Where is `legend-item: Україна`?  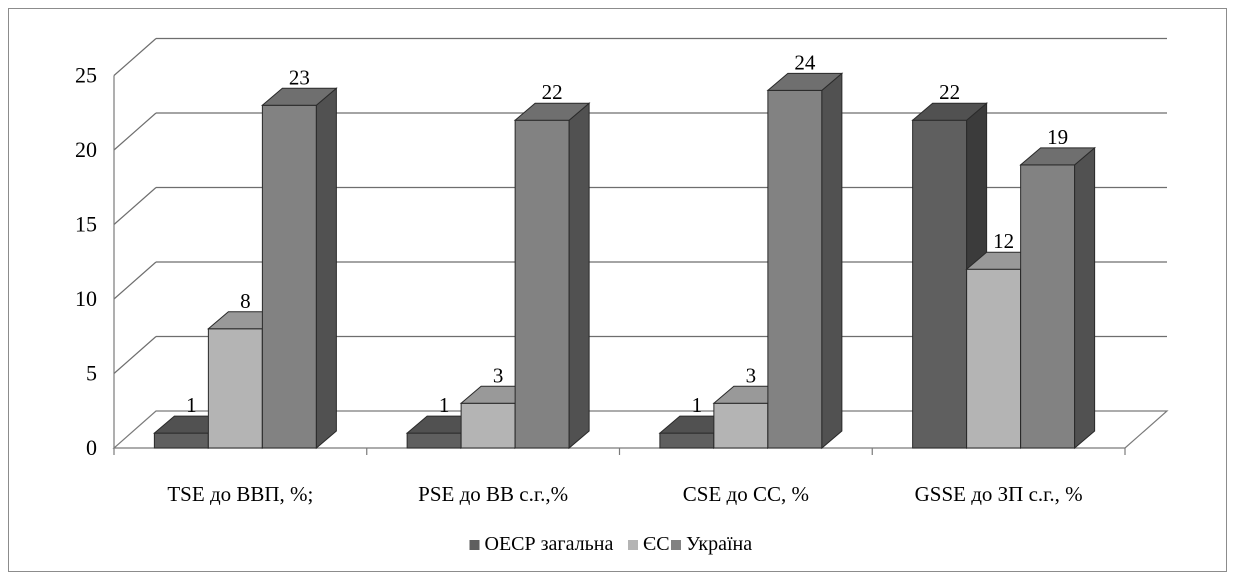
legend-item: Україна is located at coordinates (711, 544).